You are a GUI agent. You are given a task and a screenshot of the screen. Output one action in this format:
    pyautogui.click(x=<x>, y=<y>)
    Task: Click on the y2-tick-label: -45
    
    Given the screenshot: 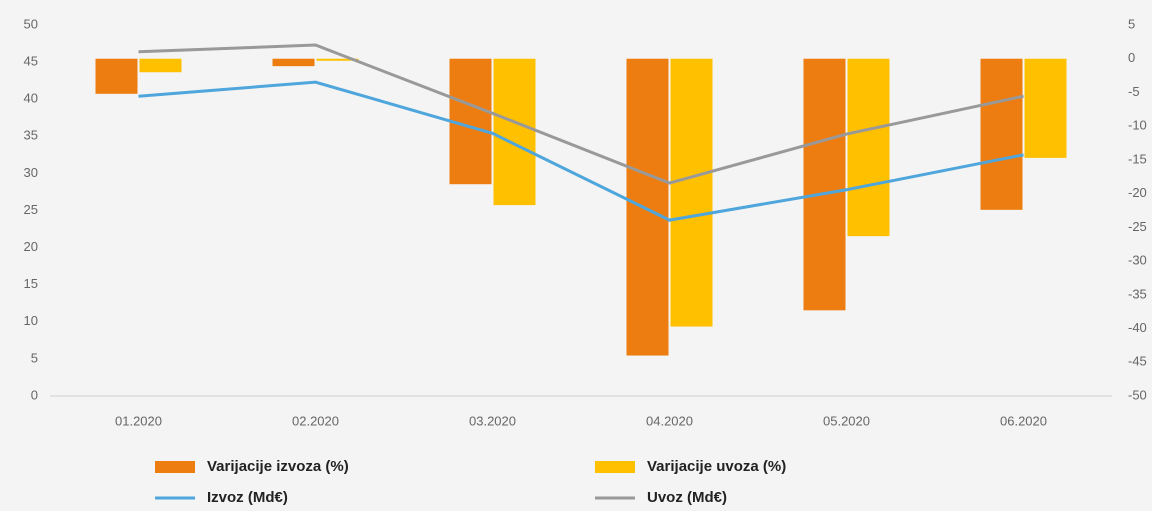 What is the action you would take?
    pyautogui.click(x=1137, y=361)
    